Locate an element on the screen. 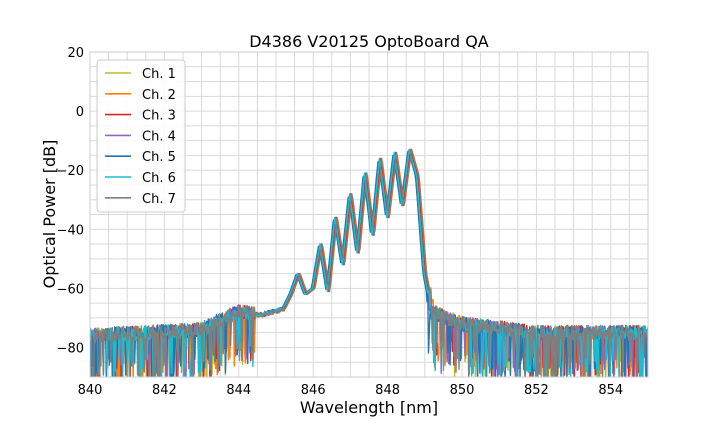 The height and width of the screenshot is (432, 720). x-tick-label: 852 is located at coordinates (536, 390).